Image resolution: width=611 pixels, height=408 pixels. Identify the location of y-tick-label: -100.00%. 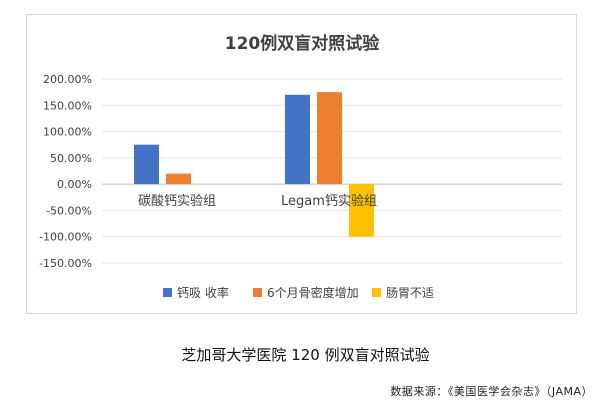
(65, 237).